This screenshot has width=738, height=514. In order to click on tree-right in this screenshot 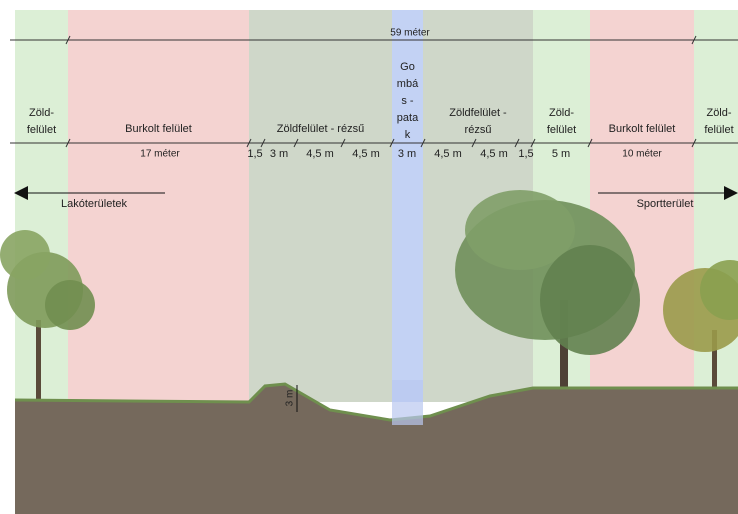, I will do `click(700, 325)`.